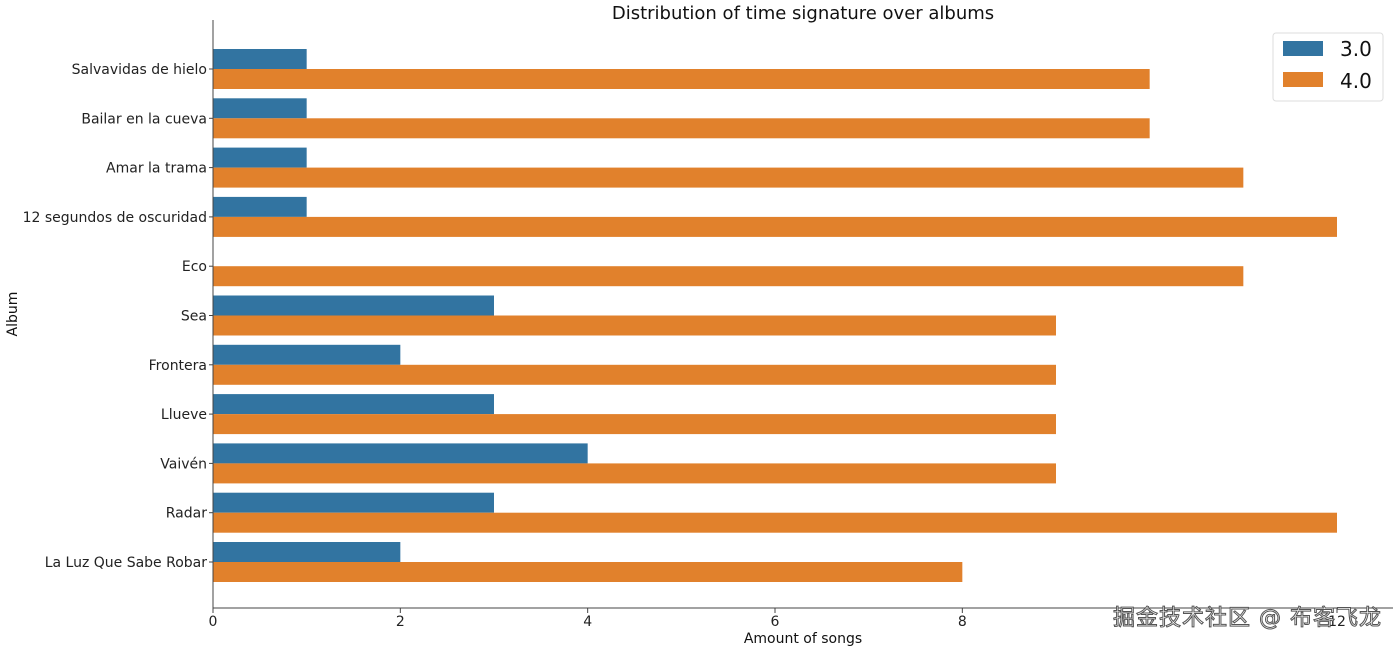  Describe the element at coordinates (400, 622) in the screenshot. I see `x-tick-label: 2` at that location.